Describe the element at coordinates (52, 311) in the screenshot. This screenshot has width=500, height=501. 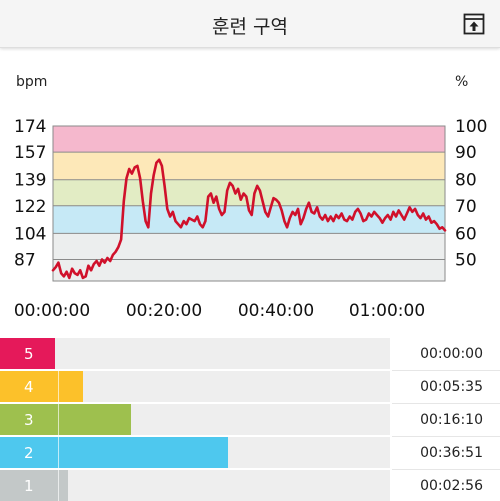
I see `x-tick-label: 00:00:00` at that location.